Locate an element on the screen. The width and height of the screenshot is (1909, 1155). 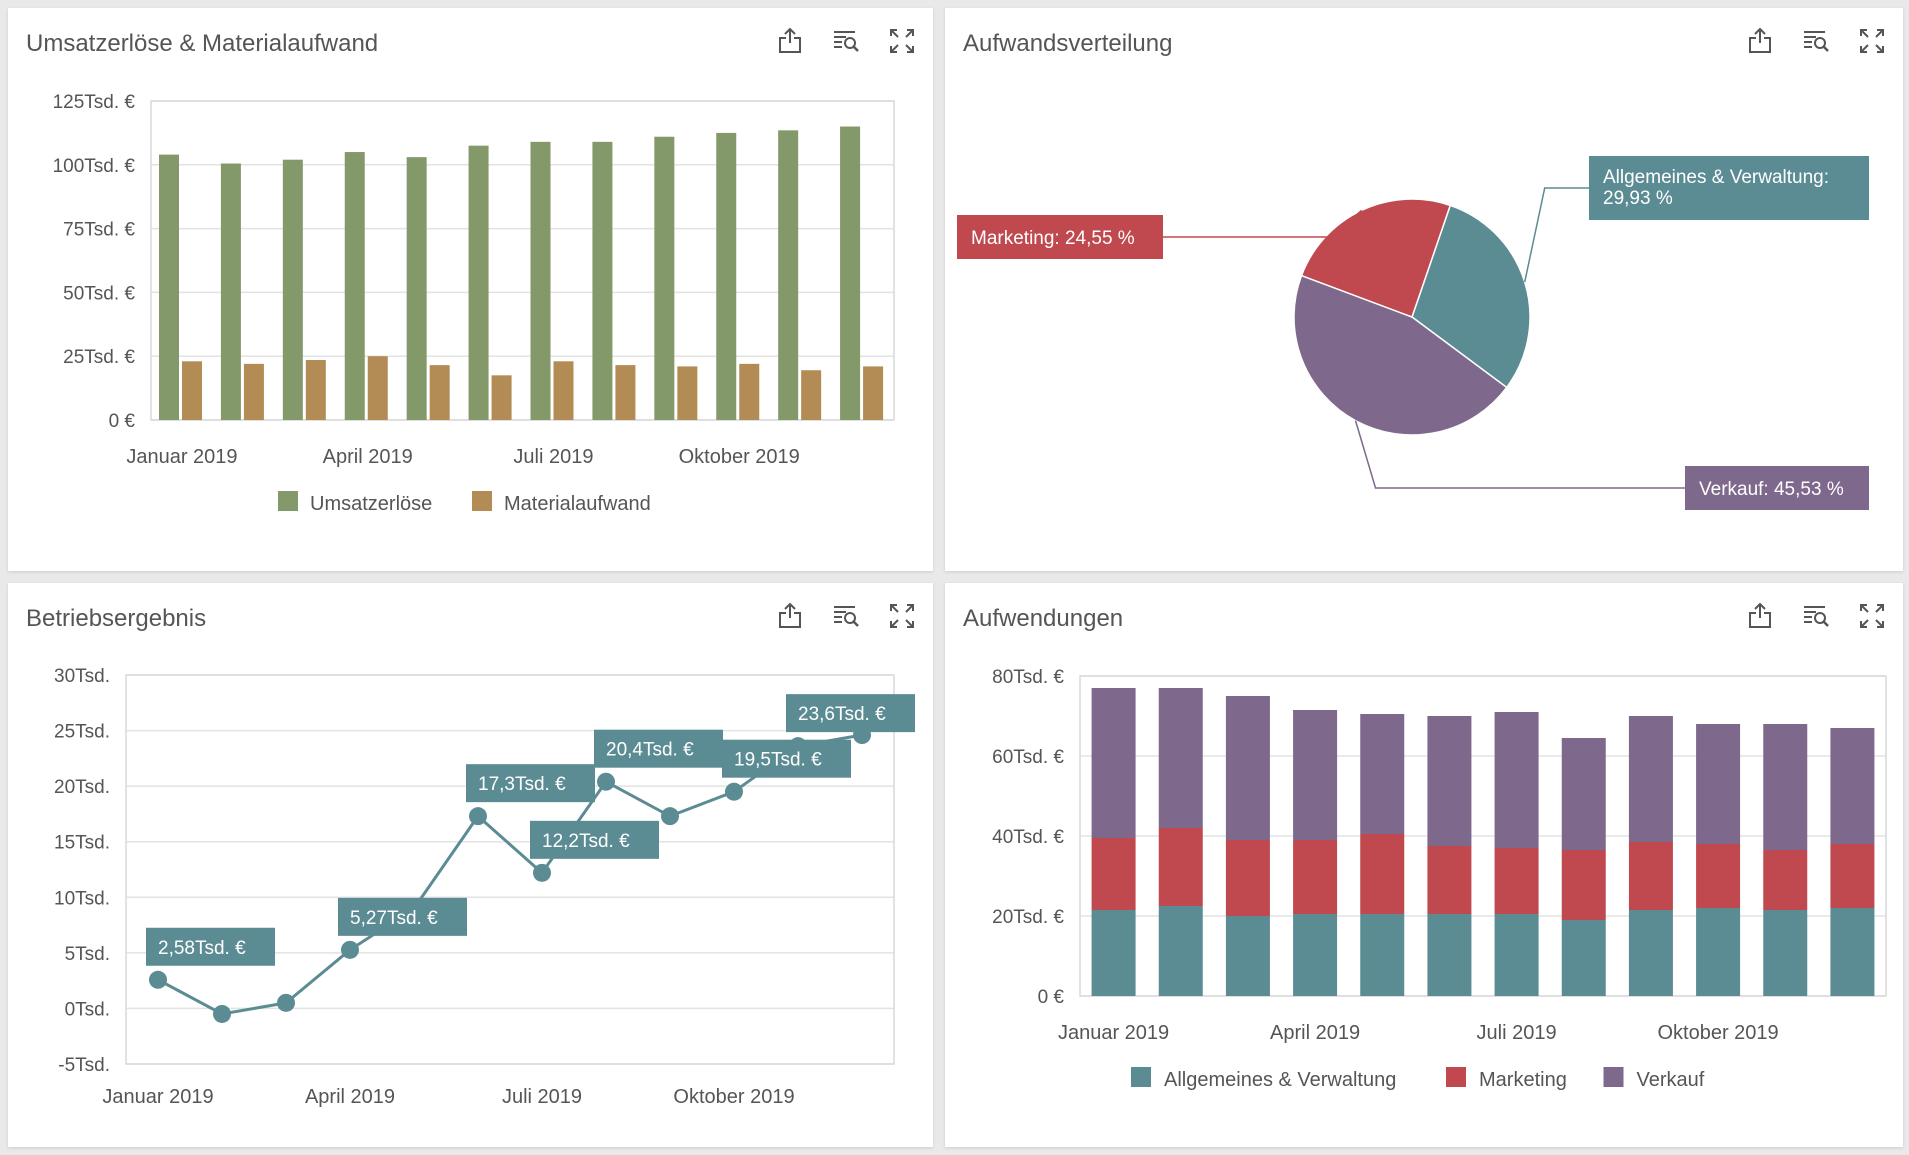
y-tick-label: 125Tsd. € is located at coordinates (94, 102).